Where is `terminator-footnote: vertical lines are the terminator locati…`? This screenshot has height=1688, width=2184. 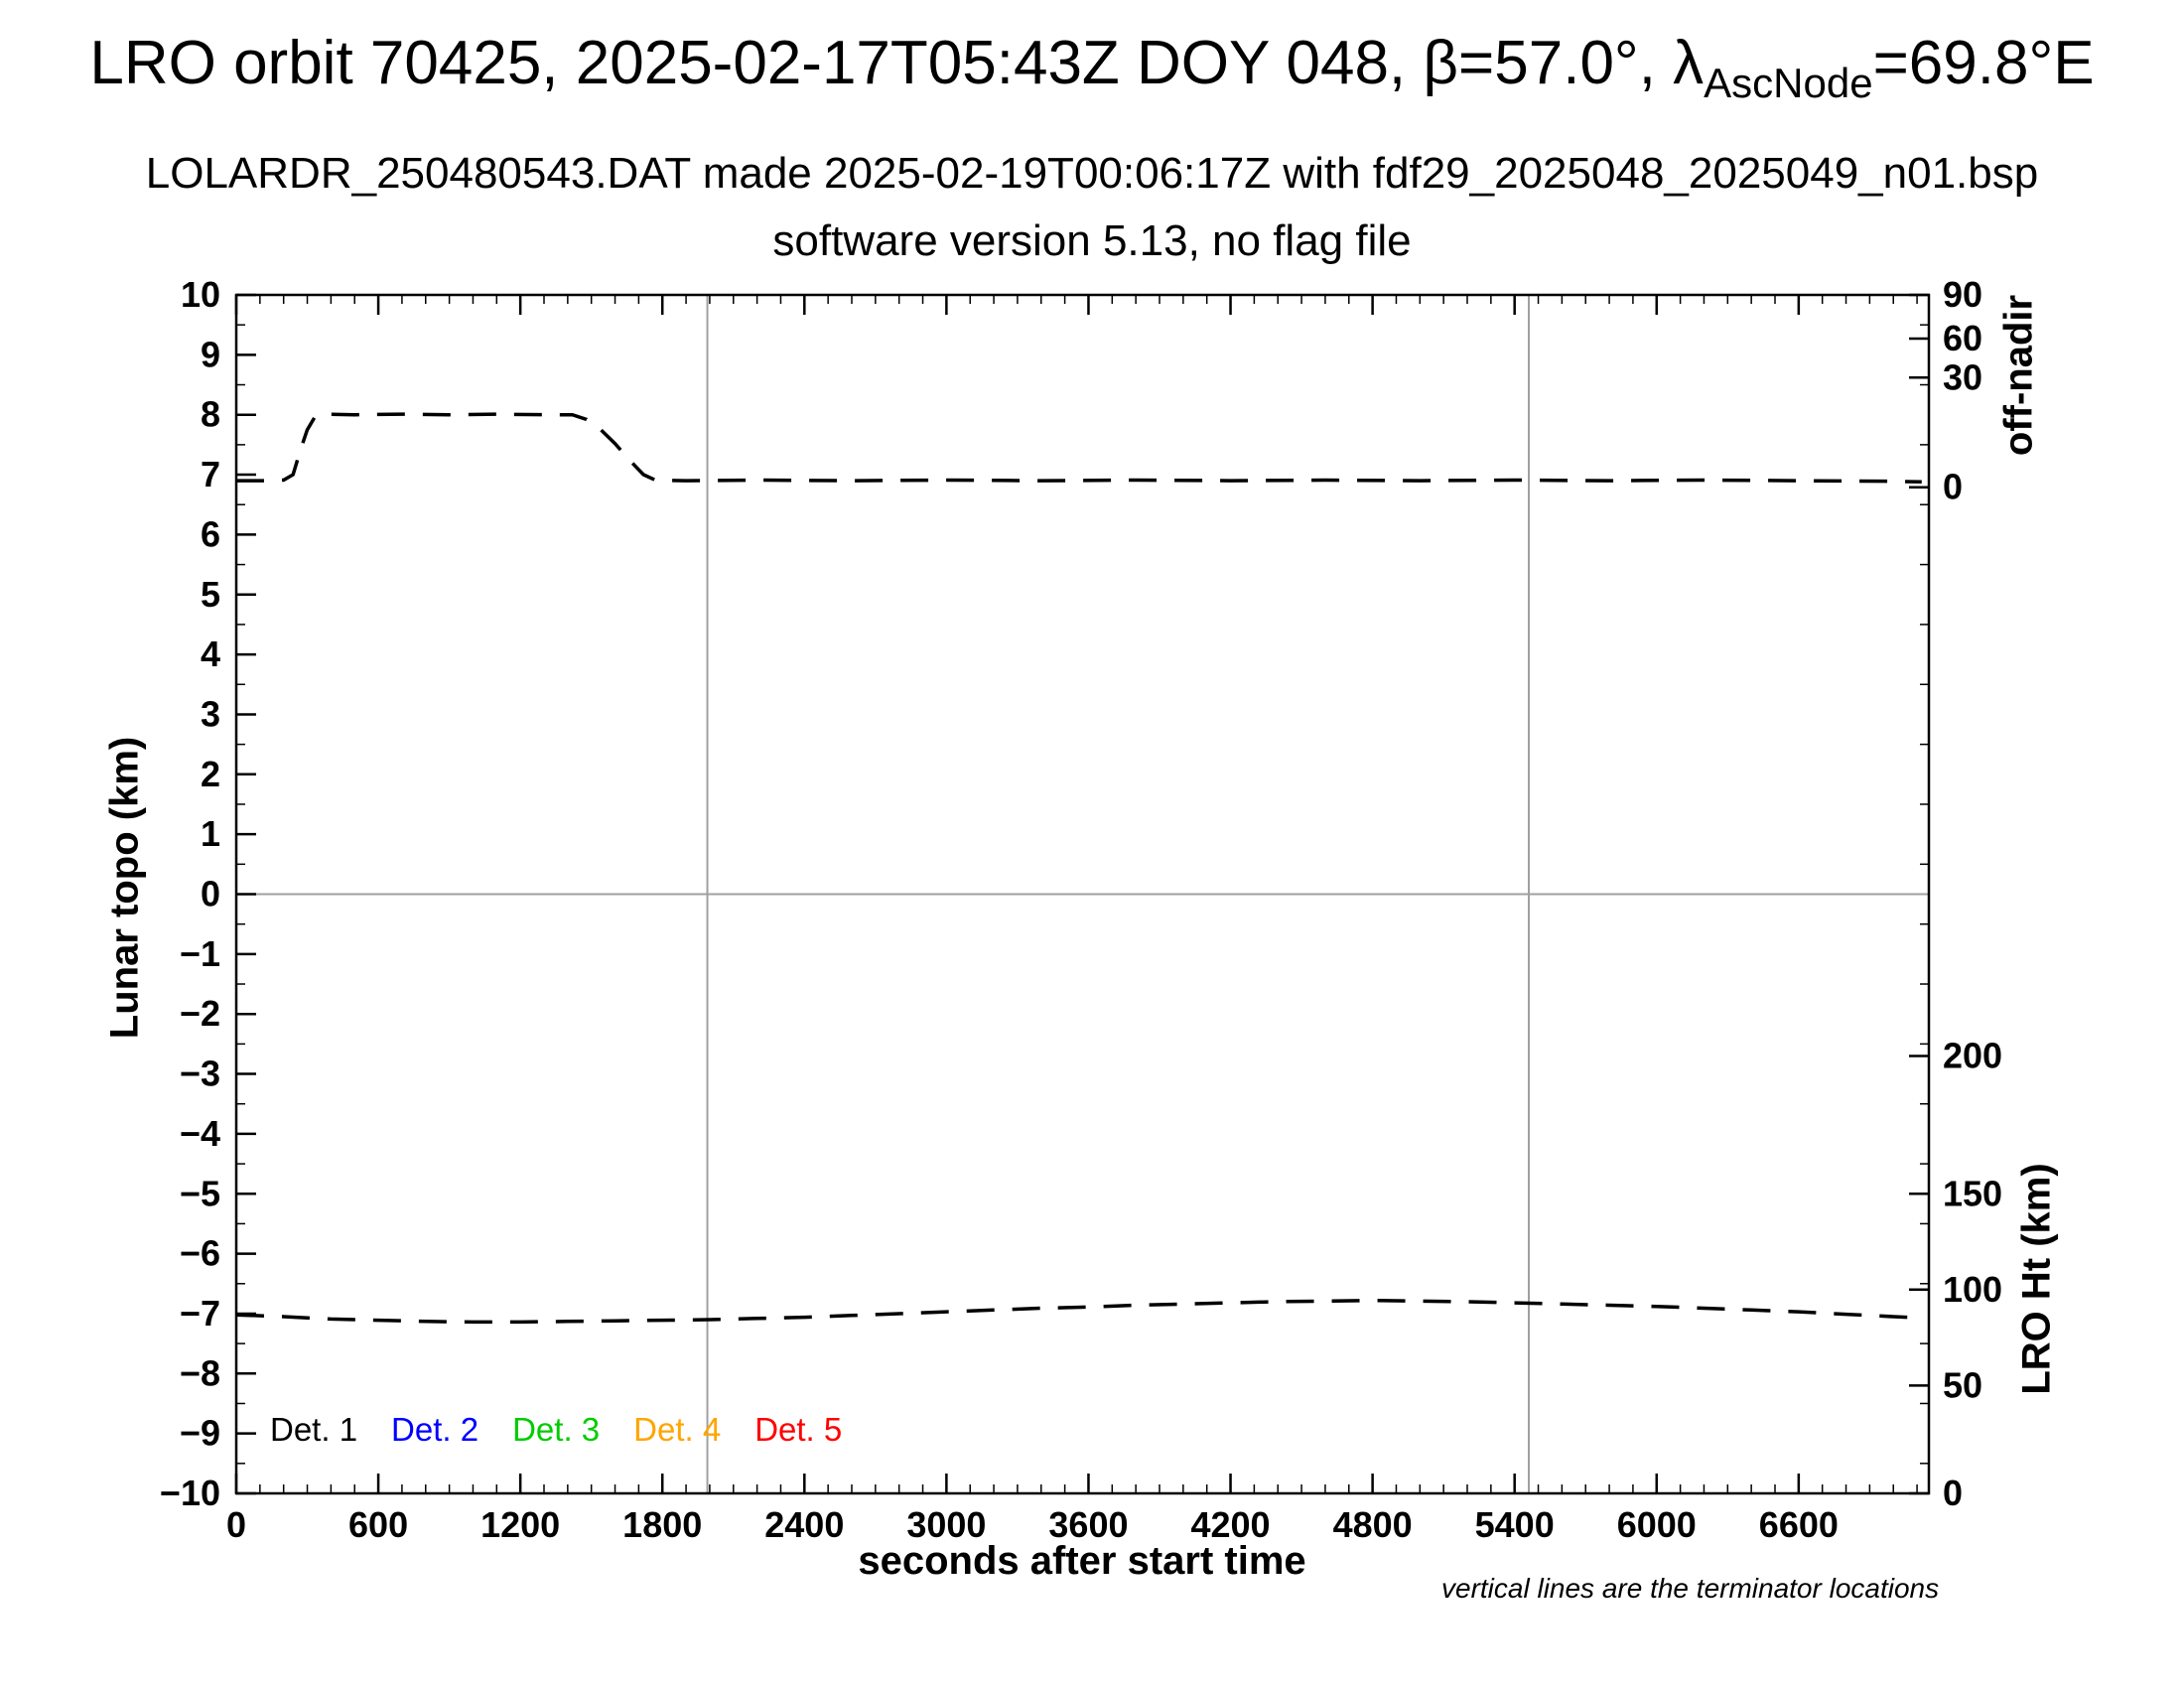
terminator-footnote: vertical lines are the terminator locati… is located at coordinates (1690, 1588).